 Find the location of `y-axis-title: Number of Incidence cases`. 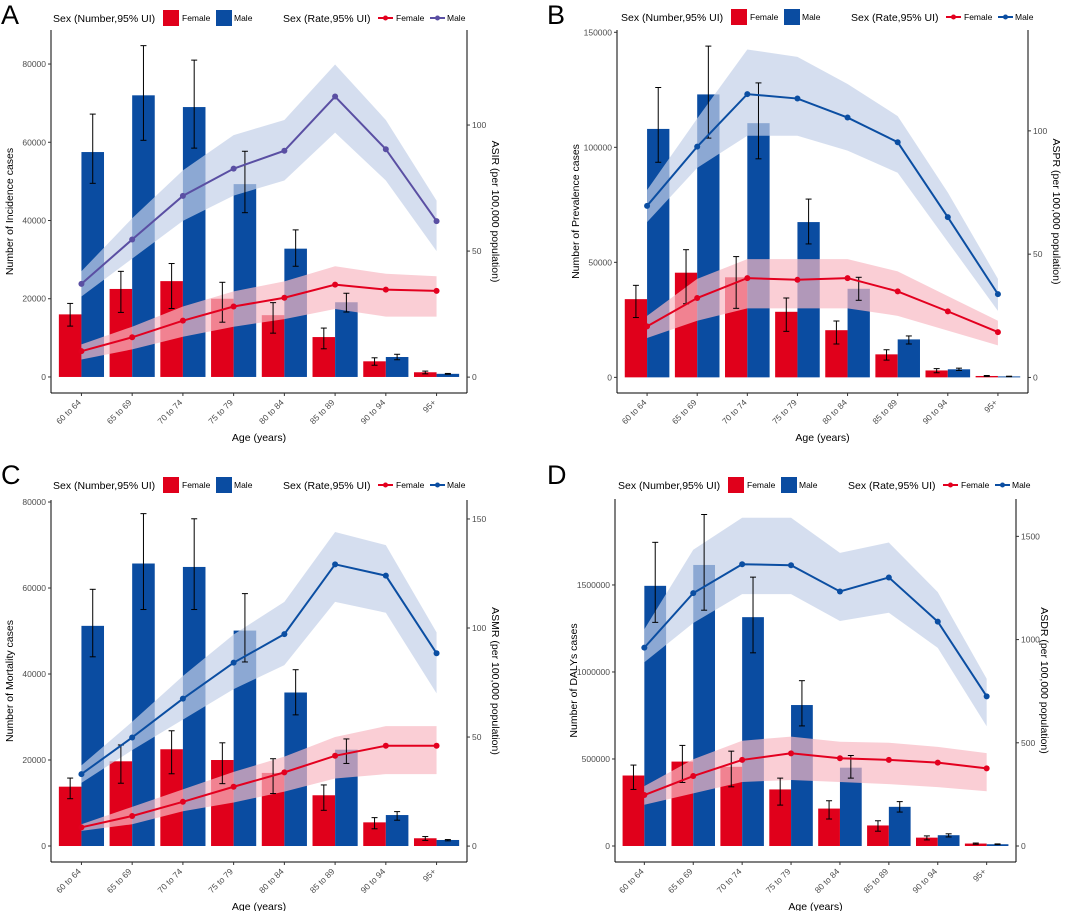

y-axis-title: Number of Incidence cases is located at coordinates (10, 211).